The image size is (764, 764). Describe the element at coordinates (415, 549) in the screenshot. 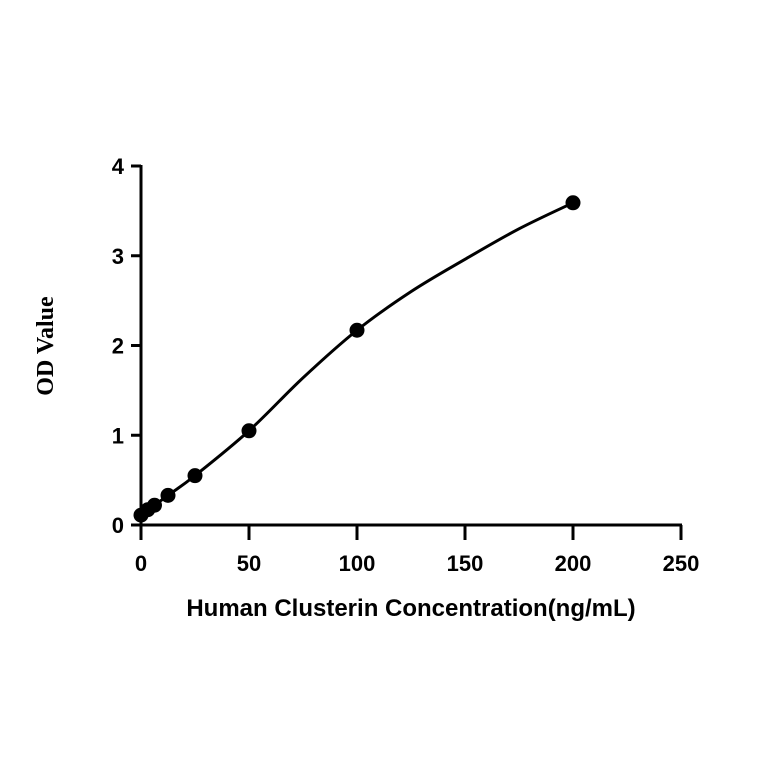

I see `x-axis: 0 50 100 150 200 250` at that location.